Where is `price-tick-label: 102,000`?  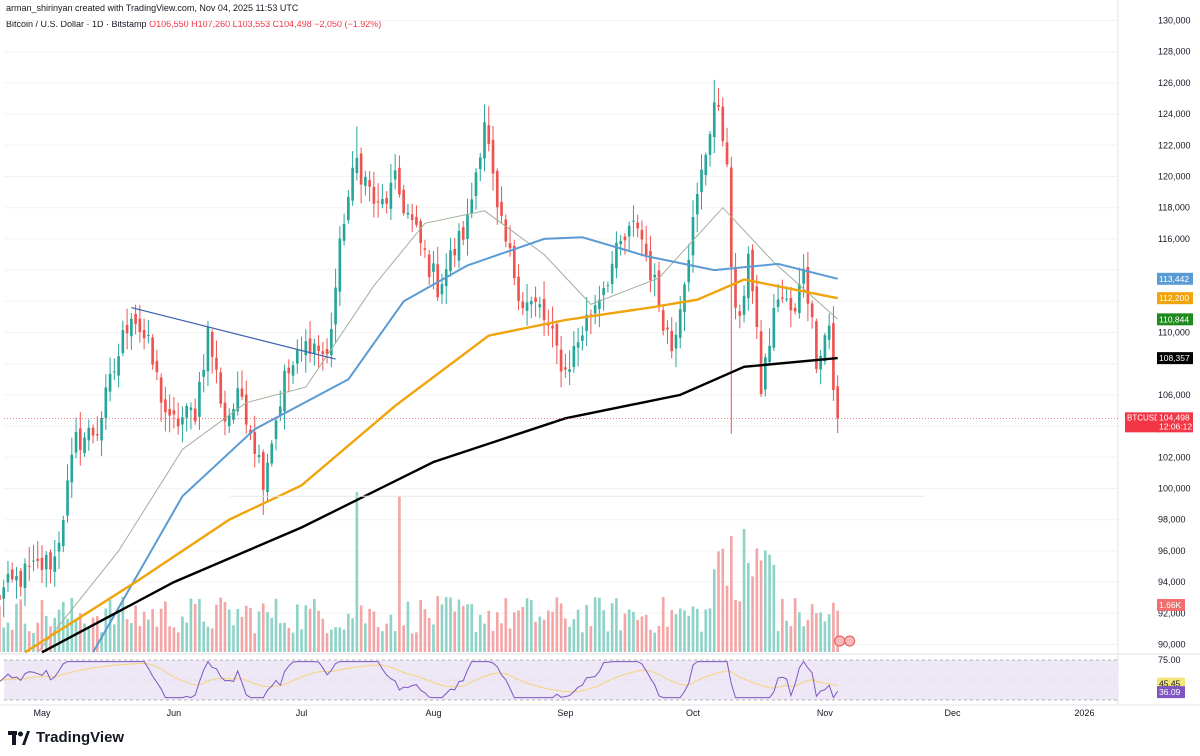
price-tick-label: 102,000 is located at coordinates (1174, 457).